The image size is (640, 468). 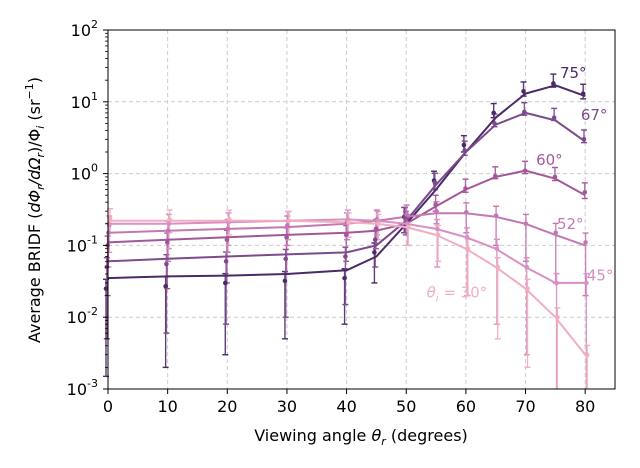 I want to click on series-labels: 75° 67° 60° 52° 45° θi = 30°, so click(x=520, y=184).